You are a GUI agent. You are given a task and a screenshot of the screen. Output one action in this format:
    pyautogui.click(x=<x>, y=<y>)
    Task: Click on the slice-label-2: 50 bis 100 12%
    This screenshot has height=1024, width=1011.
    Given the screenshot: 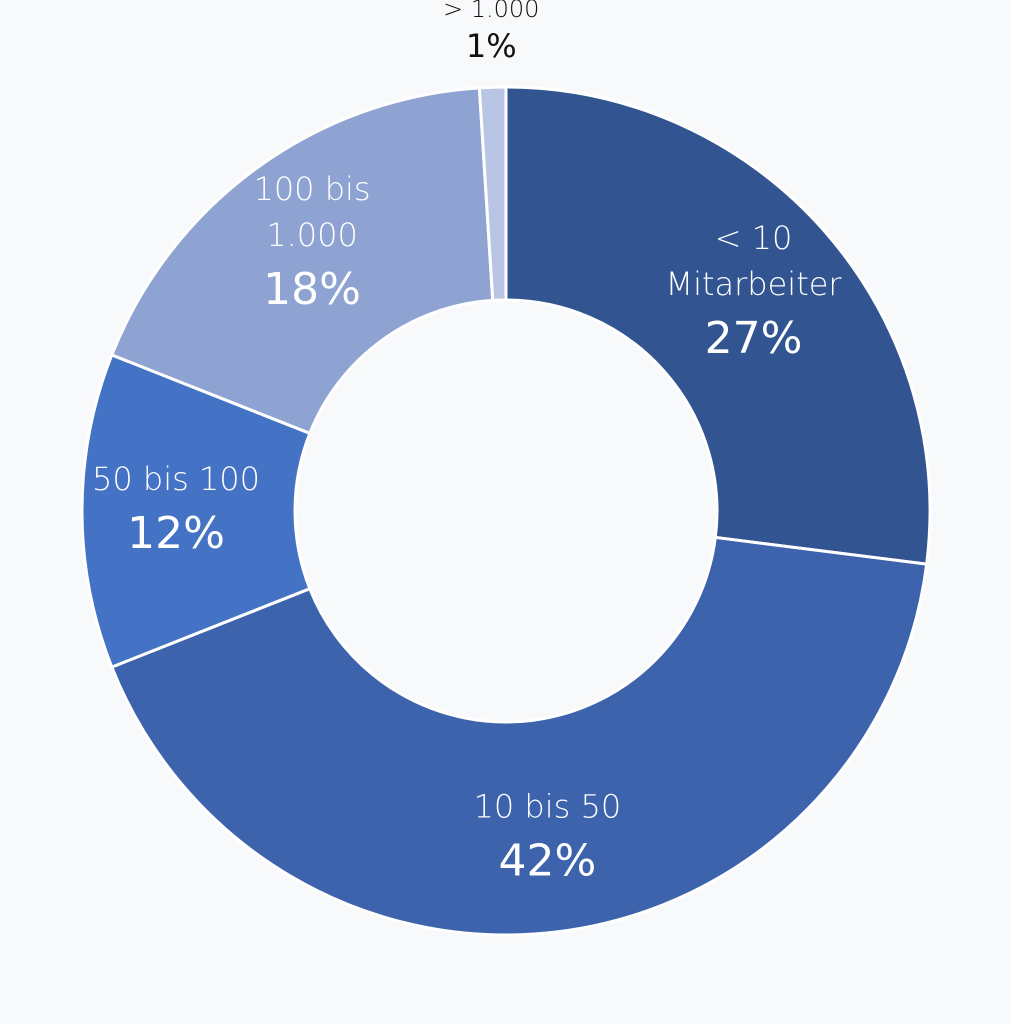 What is the action you would take?
    pyautogui.click(x=176, y=509)
    